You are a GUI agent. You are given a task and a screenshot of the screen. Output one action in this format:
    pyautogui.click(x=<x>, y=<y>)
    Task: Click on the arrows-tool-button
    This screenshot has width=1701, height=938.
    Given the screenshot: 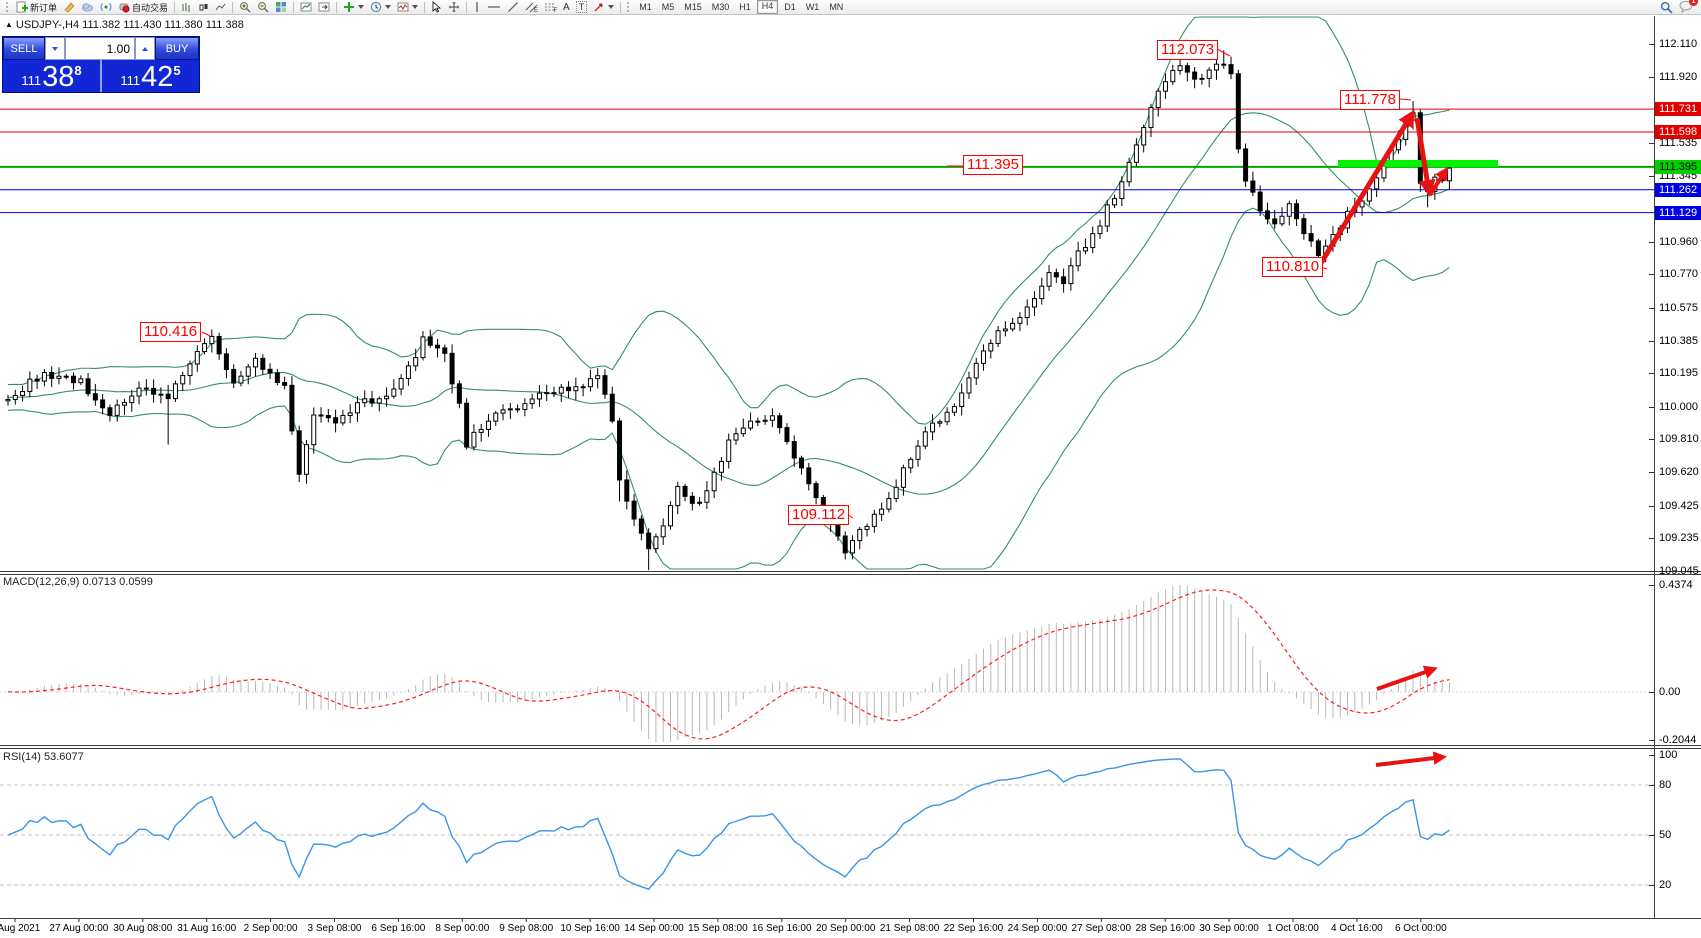 What is the action you would take?
    pyautogui.click(x=603, y=7)
    